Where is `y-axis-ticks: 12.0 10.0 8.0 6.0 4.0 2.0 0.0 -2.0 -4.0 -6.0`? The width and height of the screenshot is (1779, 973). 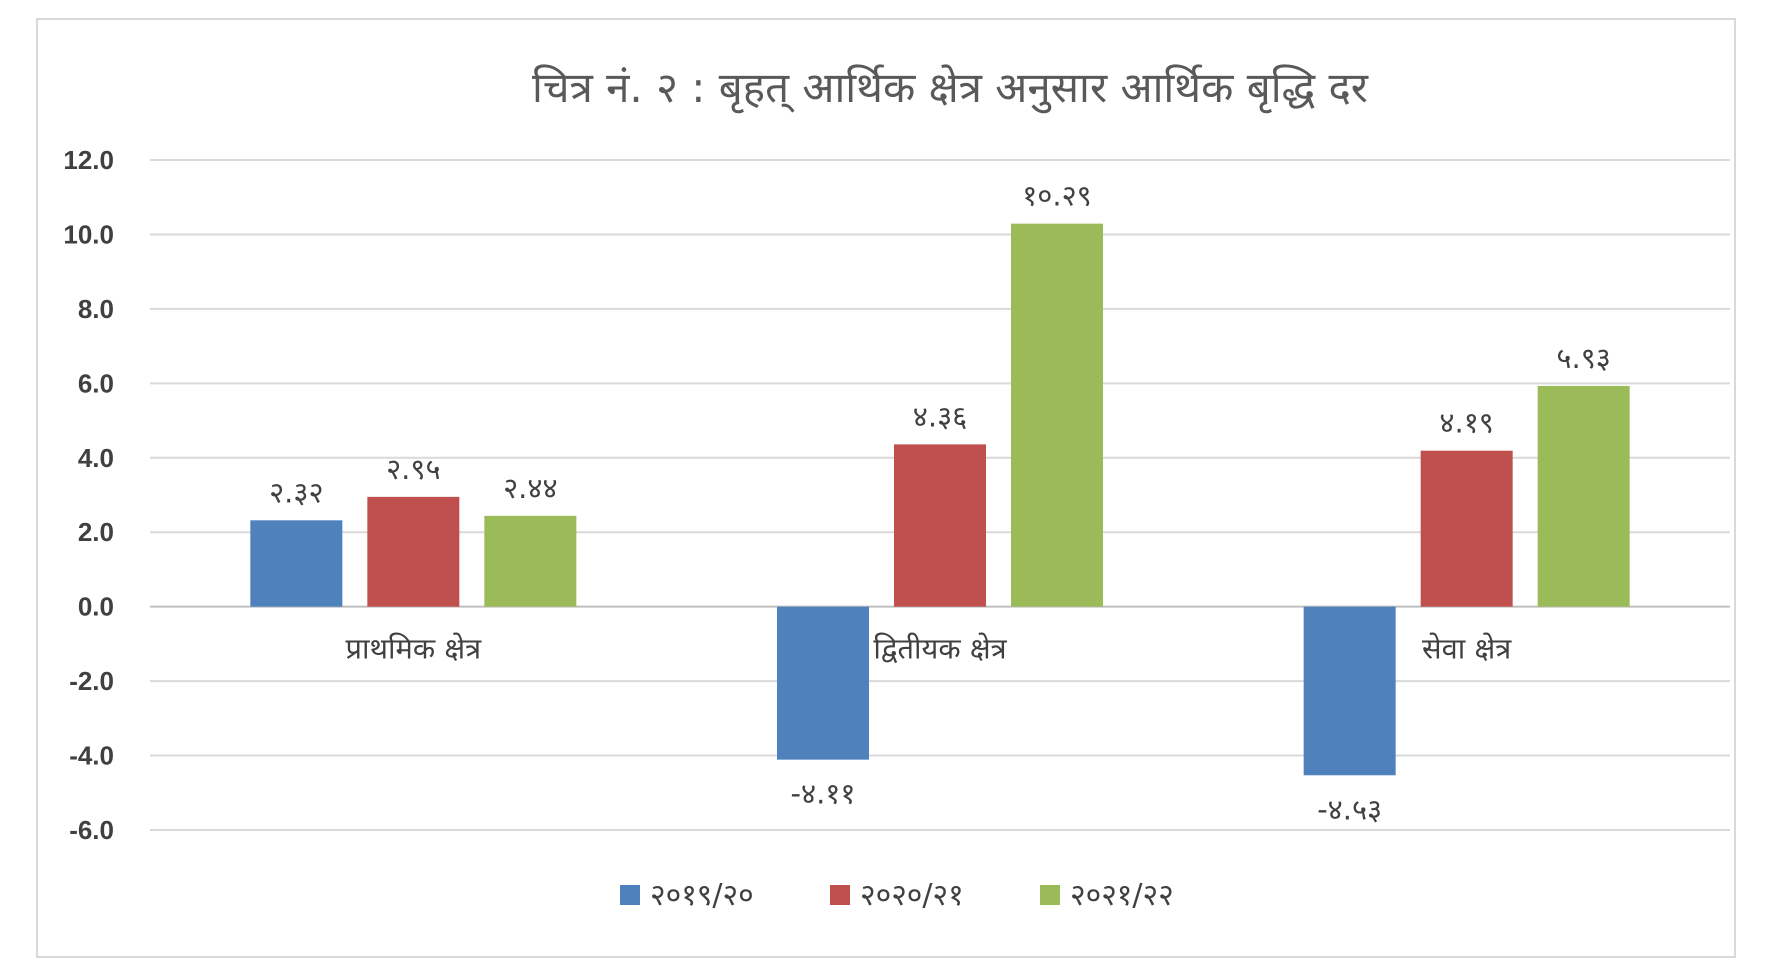 y-axis-ticks: 12.0 10.0 8.0 6.0 4.0 2.0 0.0 -2.0 -4.0 -6.0 is located at coordinates (88, 495).